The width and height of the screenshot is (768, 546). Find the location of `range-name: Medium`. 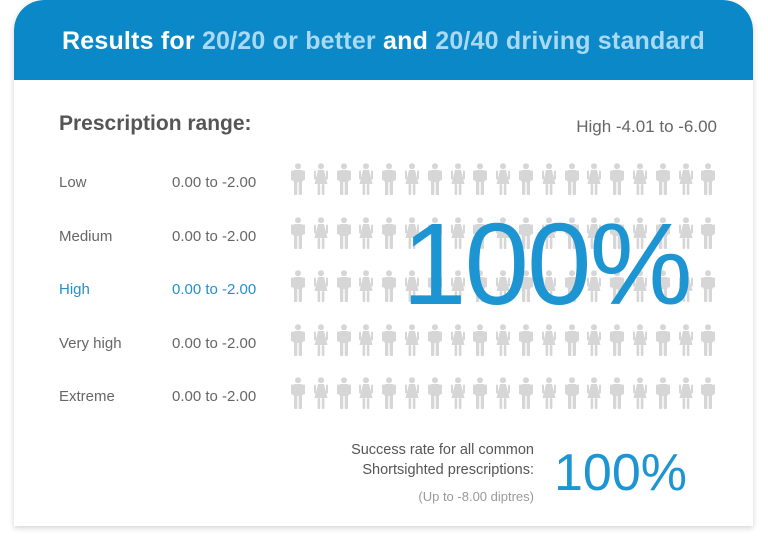

range-name: Medium is located at coordinates (86, 236).